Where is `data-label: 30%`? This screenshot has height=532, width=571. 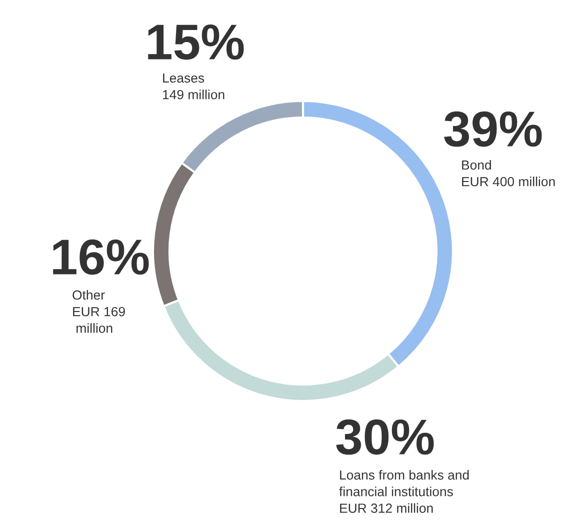 data-label: 30% is located at coordinates (385, 437).